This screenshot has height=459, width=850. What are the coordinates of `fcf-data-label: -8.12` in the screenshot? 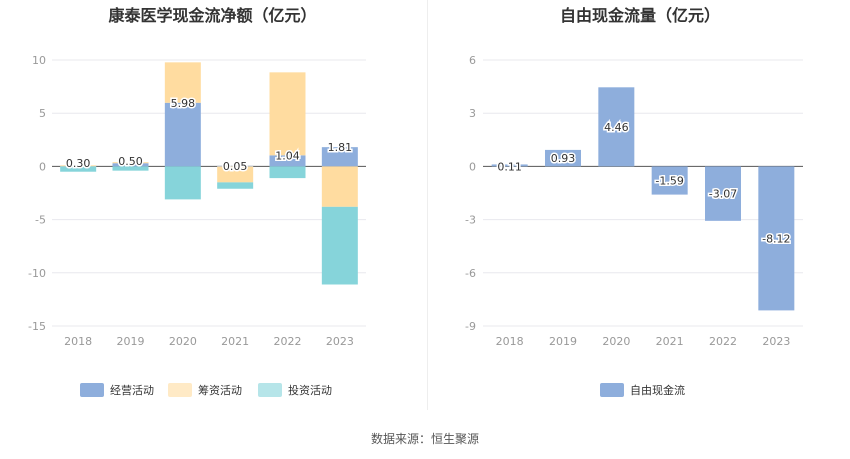 It's located at (776, 238).